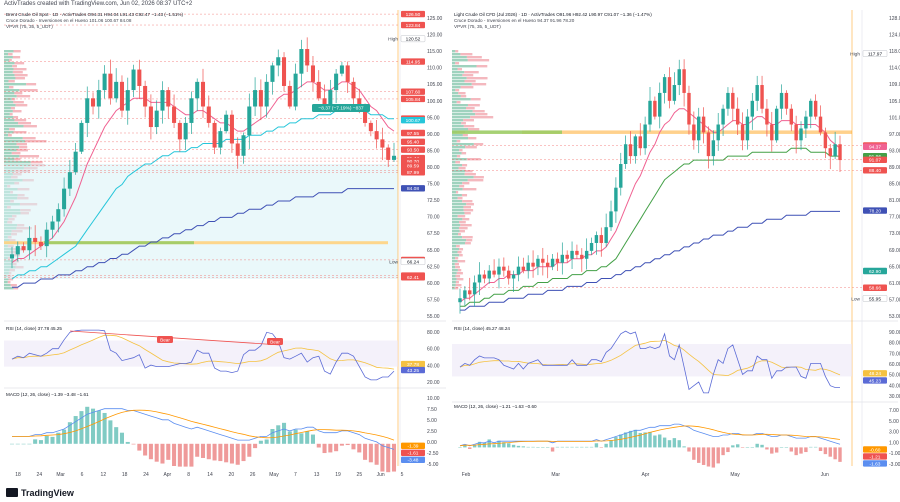  Describe the element at coordinates (894, 284) in the screenshot. I see `y-tick-label: 61.00` at that location.